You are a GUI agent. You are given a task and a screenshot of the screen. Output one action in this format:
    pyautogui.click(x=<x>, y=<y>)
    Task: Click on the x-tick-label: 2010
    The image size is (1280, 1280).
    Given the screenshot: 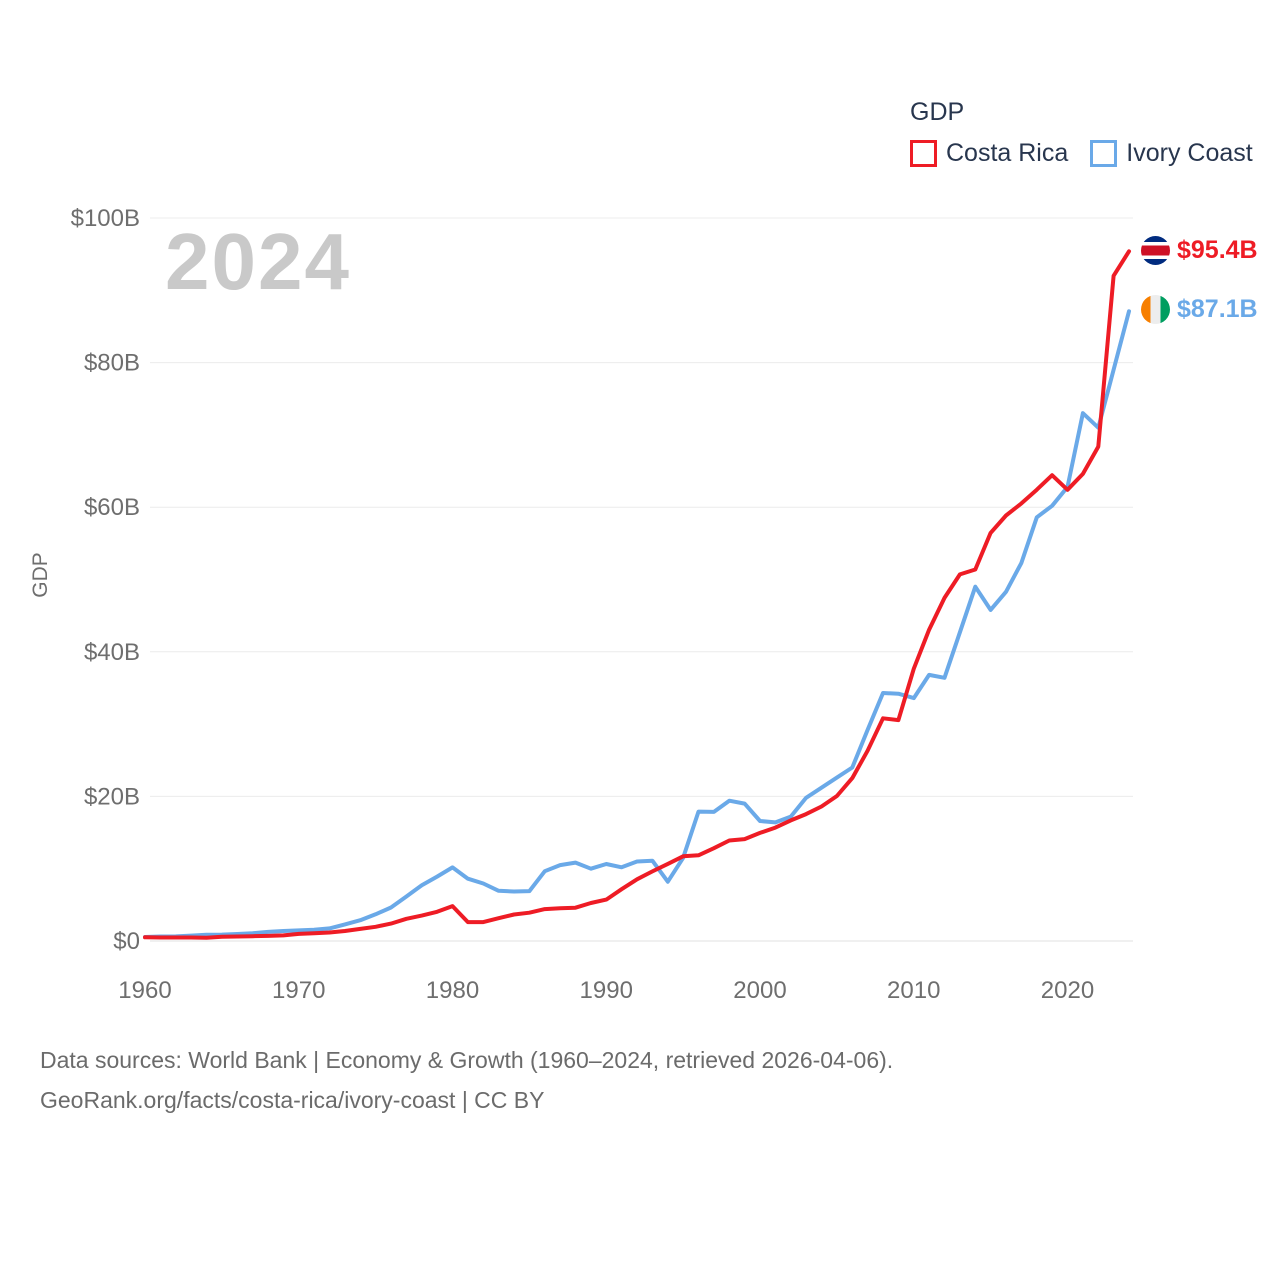 What is the action you would take?
    pyautogui.click(x=913, y=990)
    